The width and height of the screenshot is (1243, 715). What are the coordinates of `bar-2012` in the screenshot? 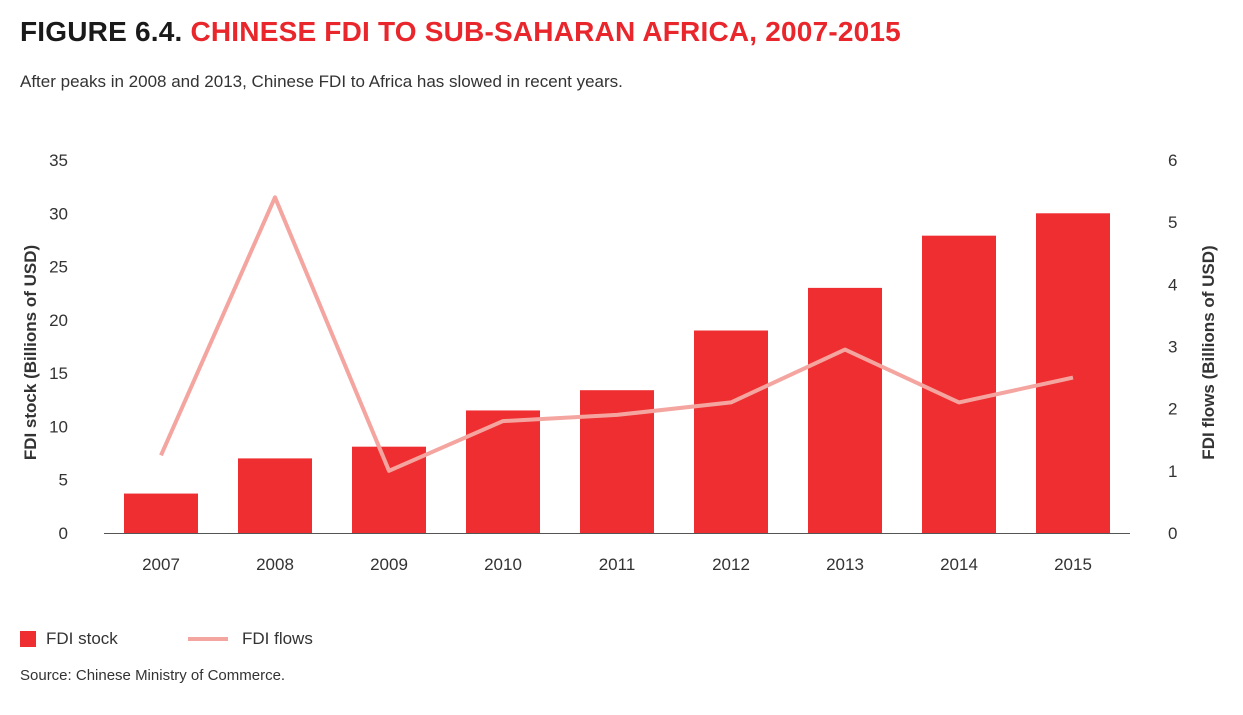 It's located at (731, 431).